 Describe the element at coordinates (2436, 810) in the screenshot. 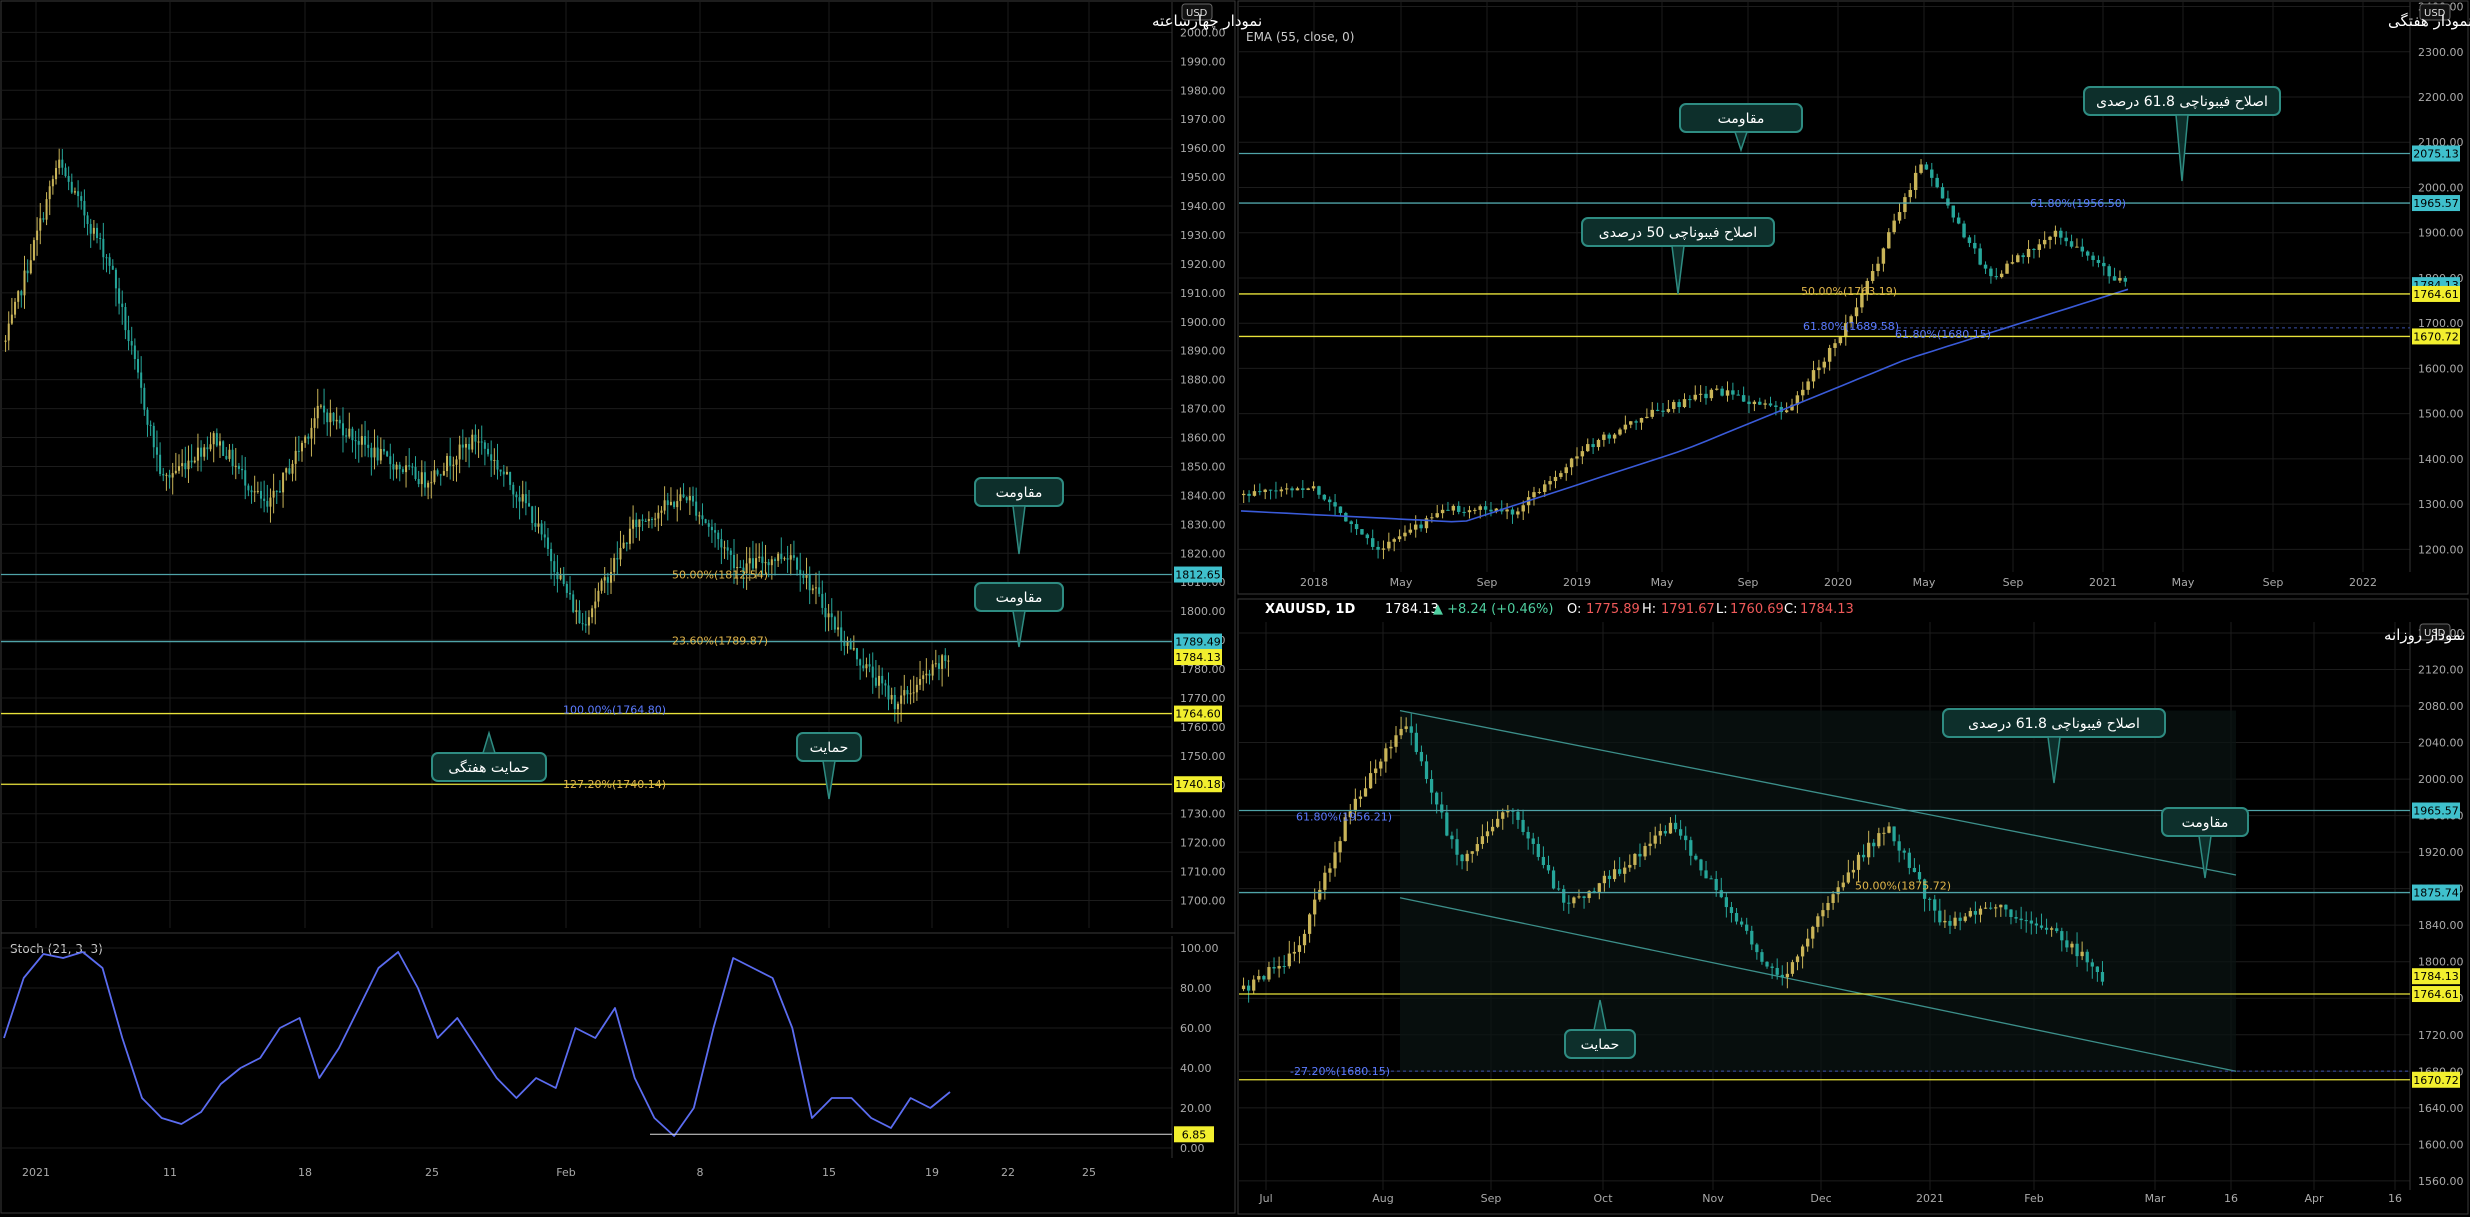

I see `daily-level-0-tag-box` at that location.